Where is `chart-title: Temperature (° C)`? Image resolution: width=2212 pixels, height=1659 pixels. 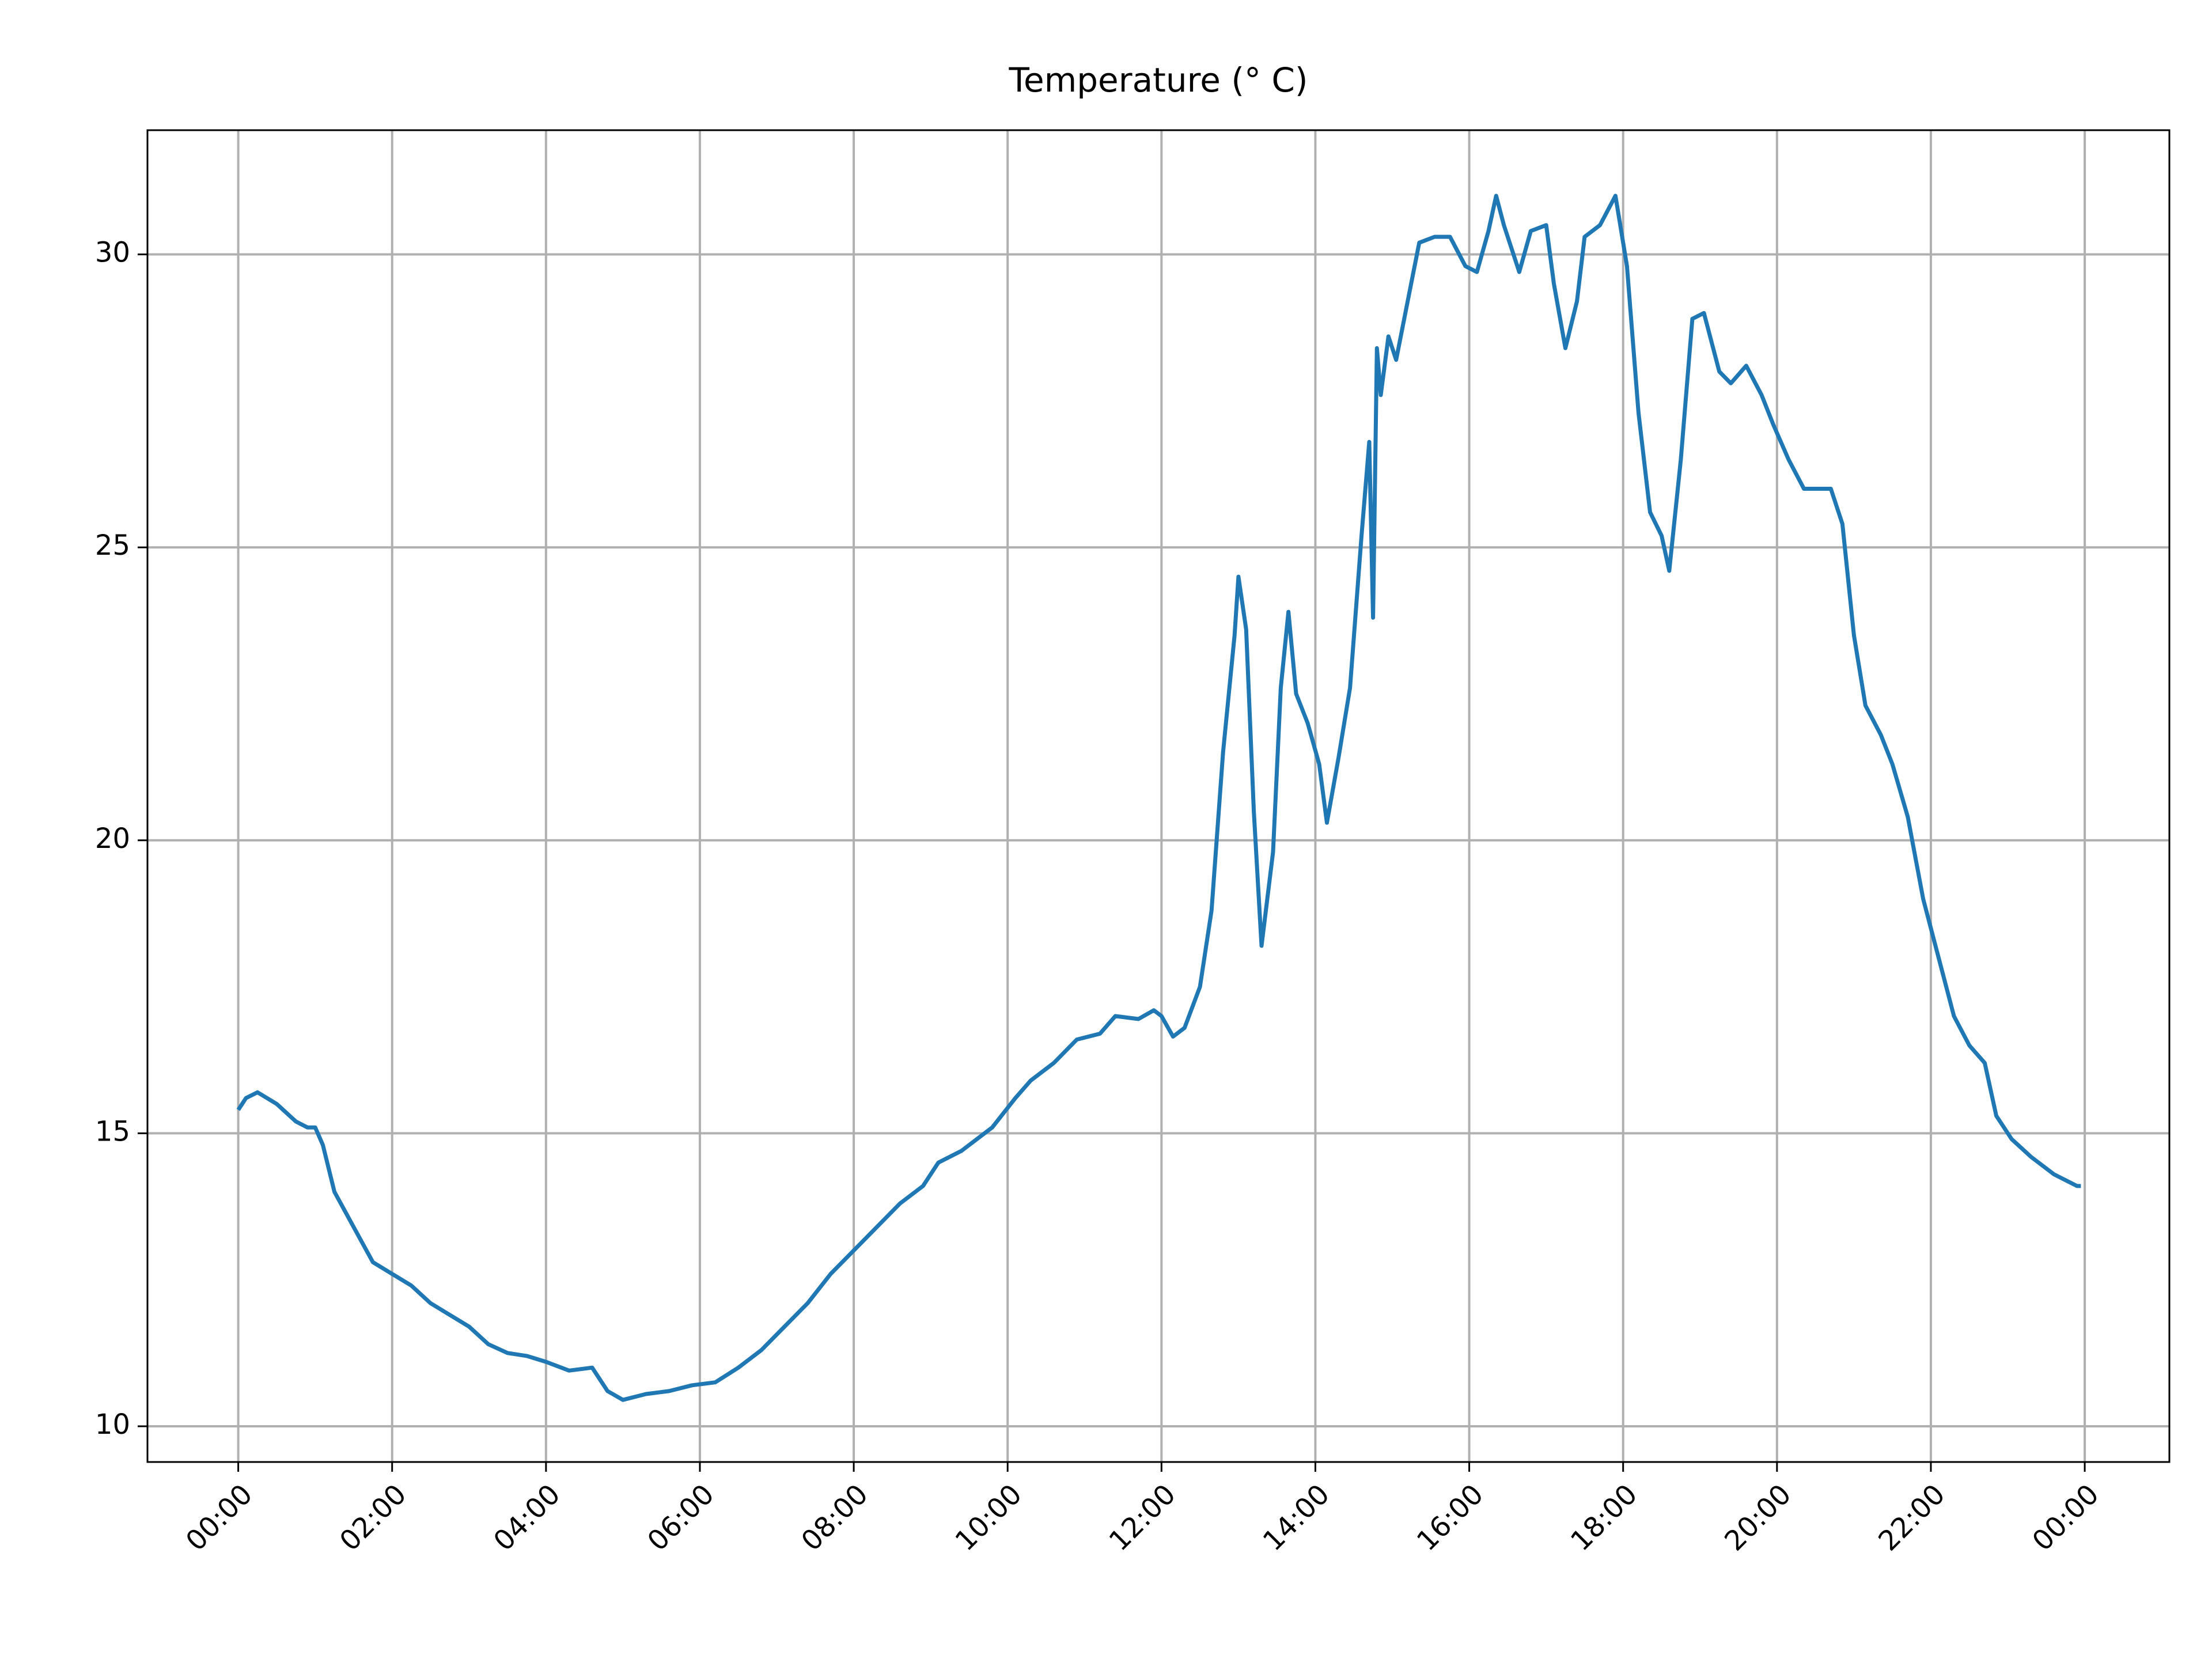 chart-title: Temperature (° C) is located at coordinates (1158, 80).